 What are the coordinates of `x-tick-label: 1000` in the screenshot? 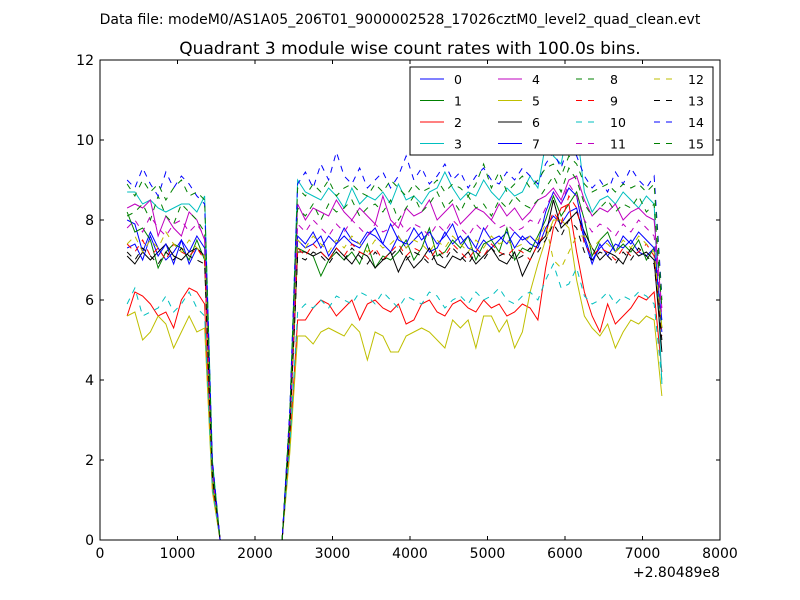 It's located at (178, 554).